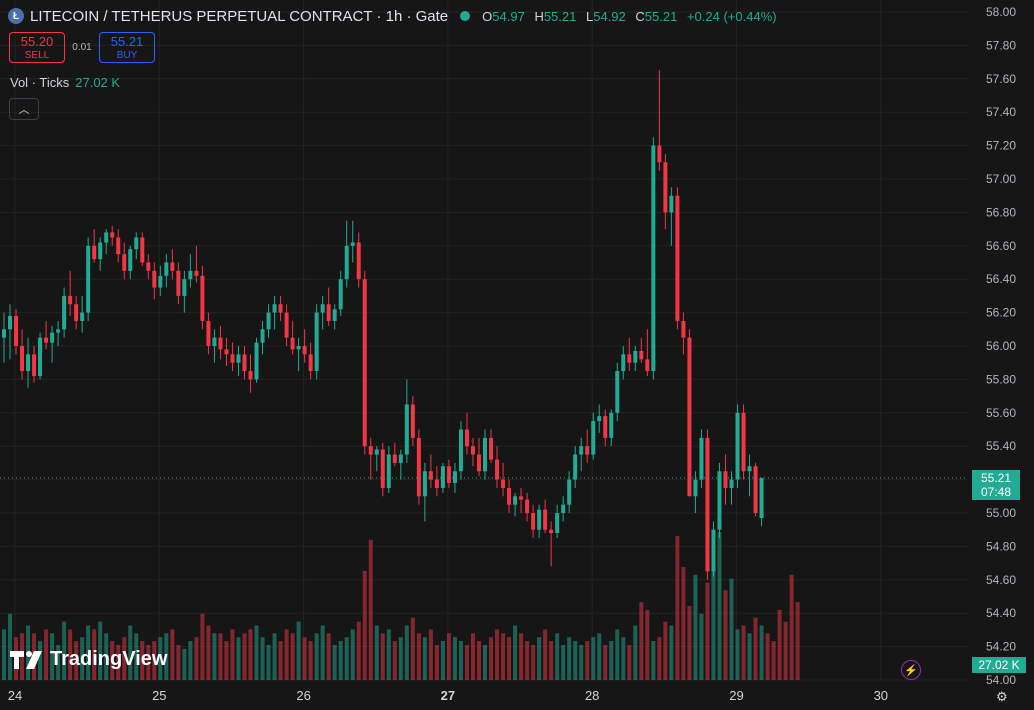  I want to click on collapse-legend-button: ︿, so click(24, 109).